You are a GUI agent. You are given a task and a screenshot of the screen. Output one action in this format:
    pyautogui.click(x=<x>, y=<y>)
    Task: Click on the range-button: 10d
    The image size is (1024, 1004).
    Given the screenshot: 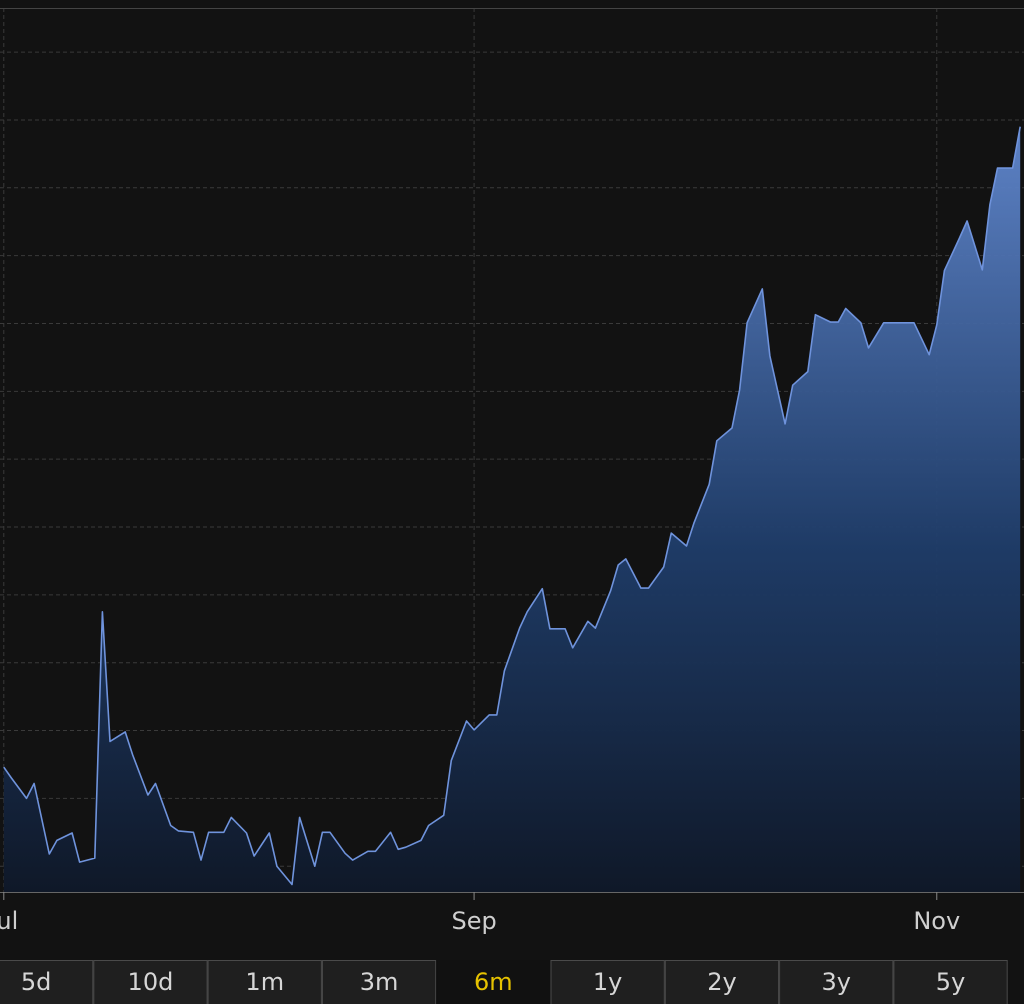 What is the action you would take?
    pyautogui.click(x=150, y=982)
    